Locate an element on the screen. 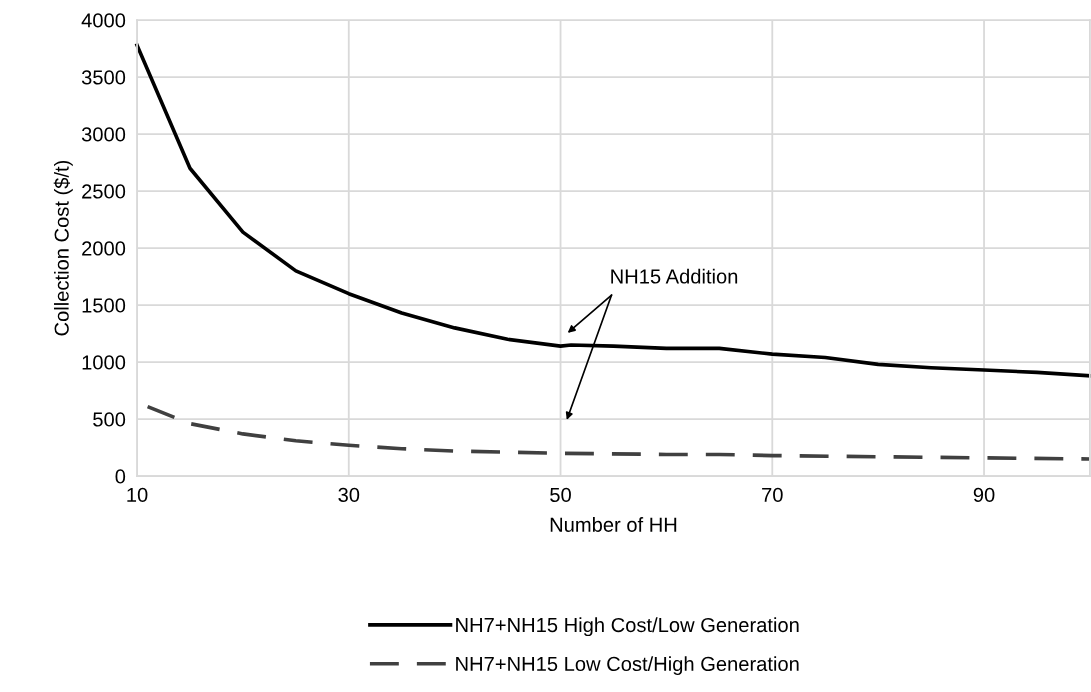 The image size is (1091, 692). legend-label: NH7+NH15 Low Cost/High Generation is located at coordinates (627, 666).